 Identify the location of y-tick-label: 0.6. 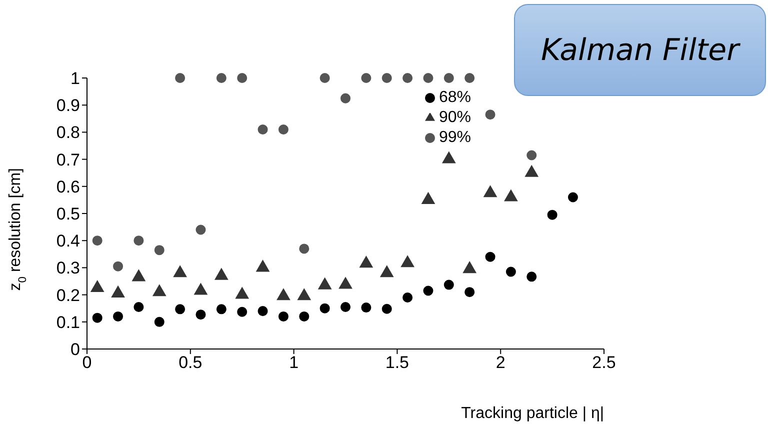
(68, 186).